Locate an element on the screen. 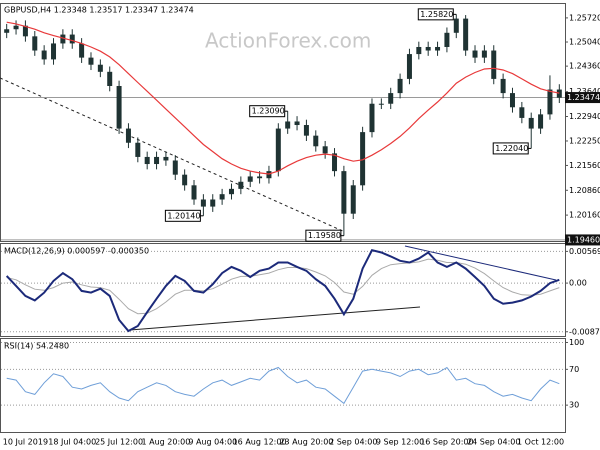 The image size is (600, 450). annotation-label: 1.20140 is located at coordinates (183, 215).